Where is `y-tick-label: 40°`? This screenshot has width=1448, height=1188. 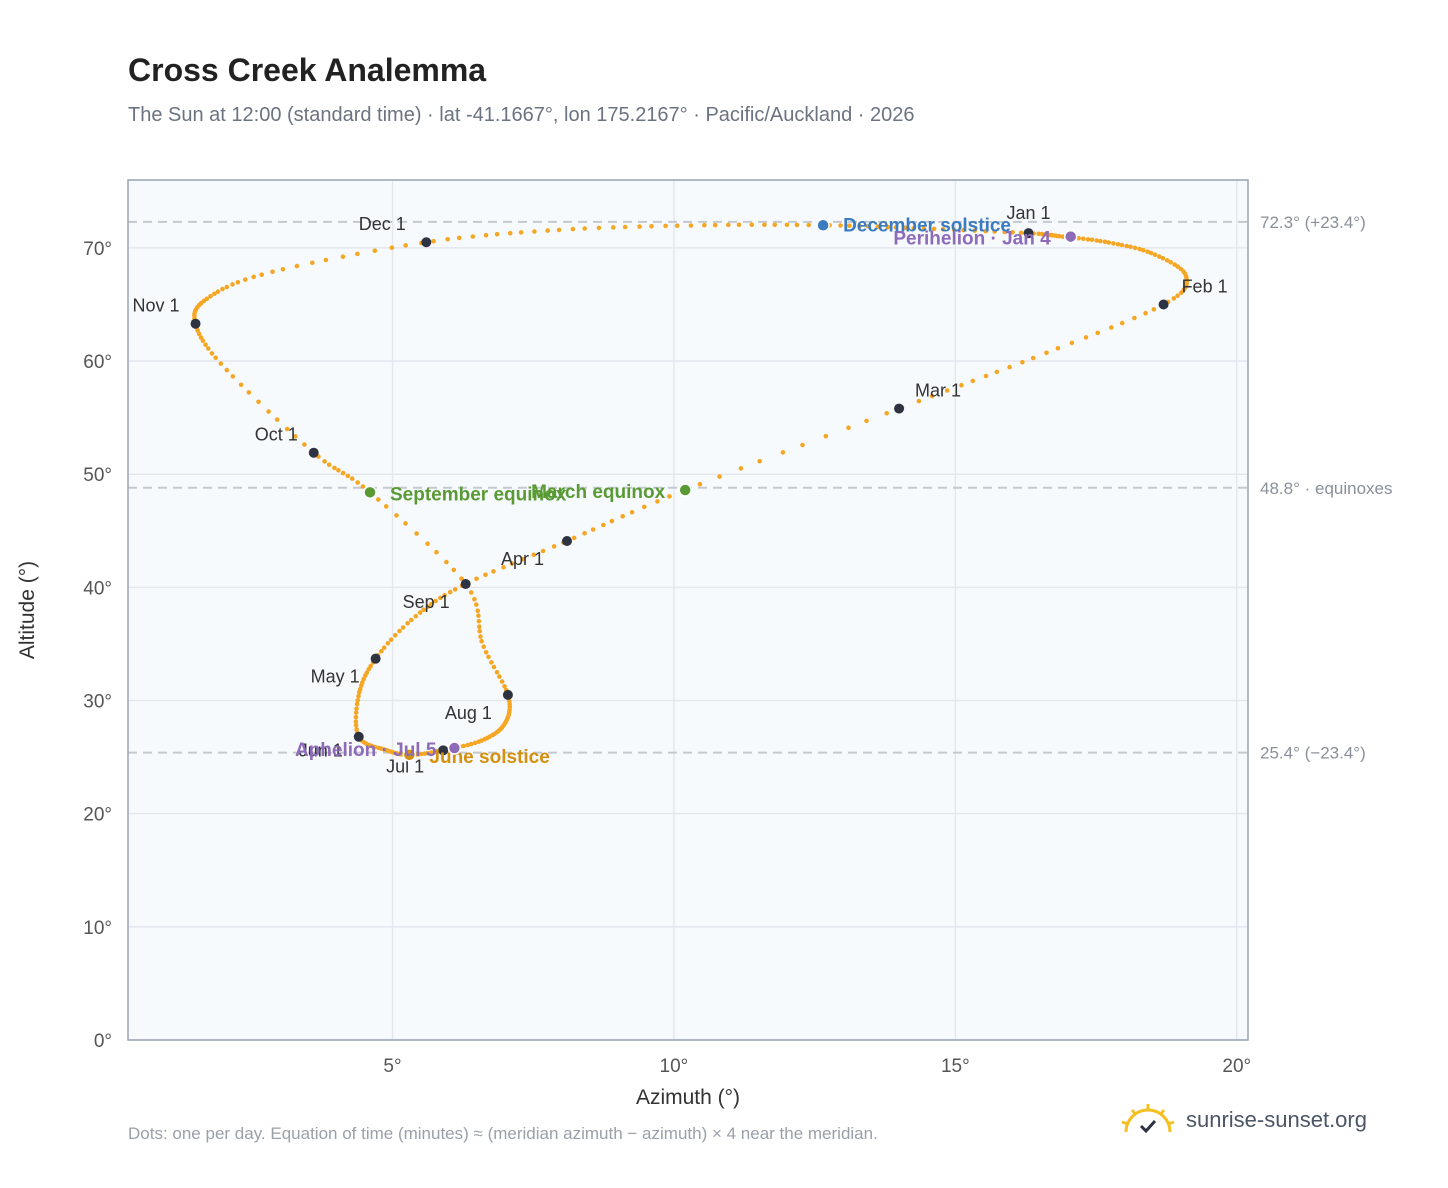
y-tick-label: 40° is located at coordinates (97, 588).